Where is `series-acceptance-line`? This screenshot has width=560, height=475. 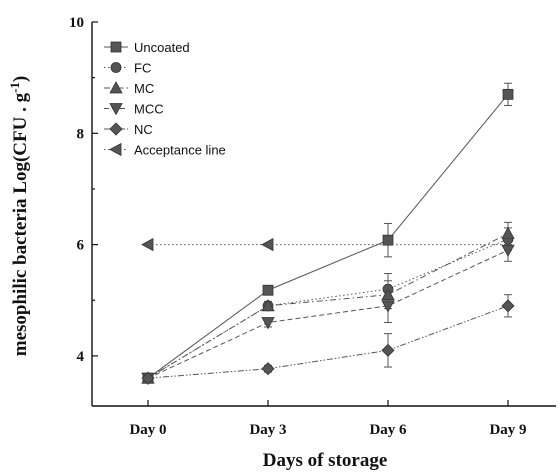 series-acceptance-line is located at coordinates (324, 244).